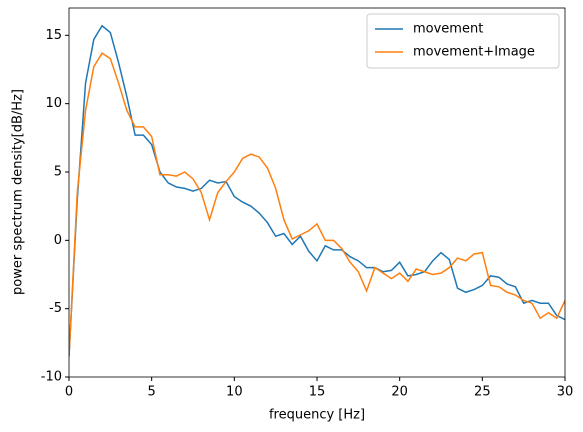  Describe the element at coordinates (234, 392) in the screenshot. I see `x-tick-label: 10` at that location.